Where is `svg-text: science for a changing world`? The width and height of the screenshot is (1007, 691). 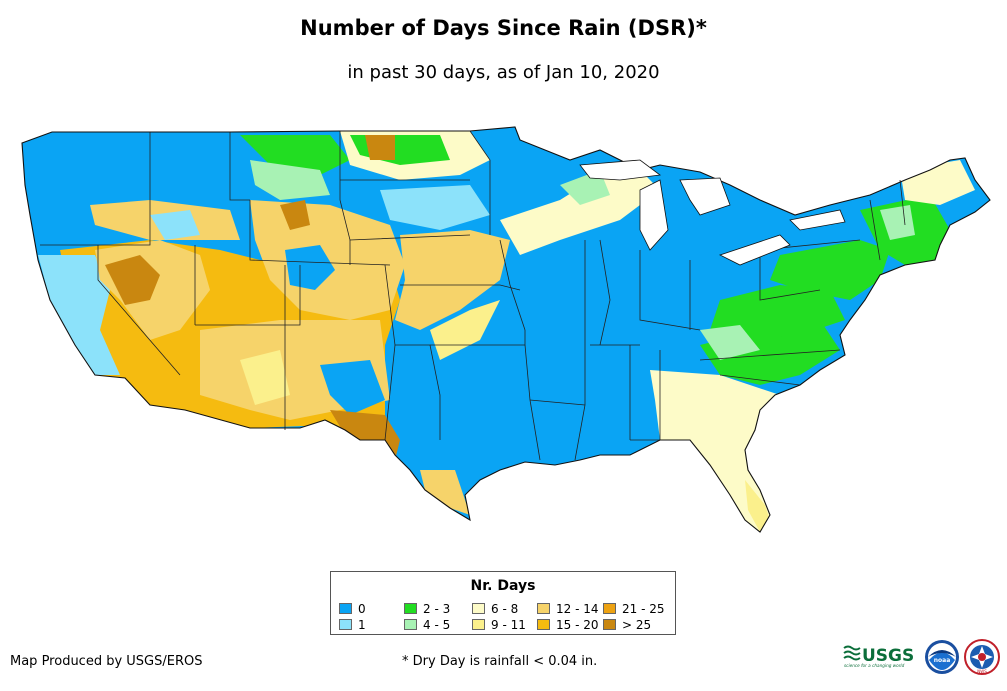 svg-text: science for a changing world is located at coordinates (874, 665).